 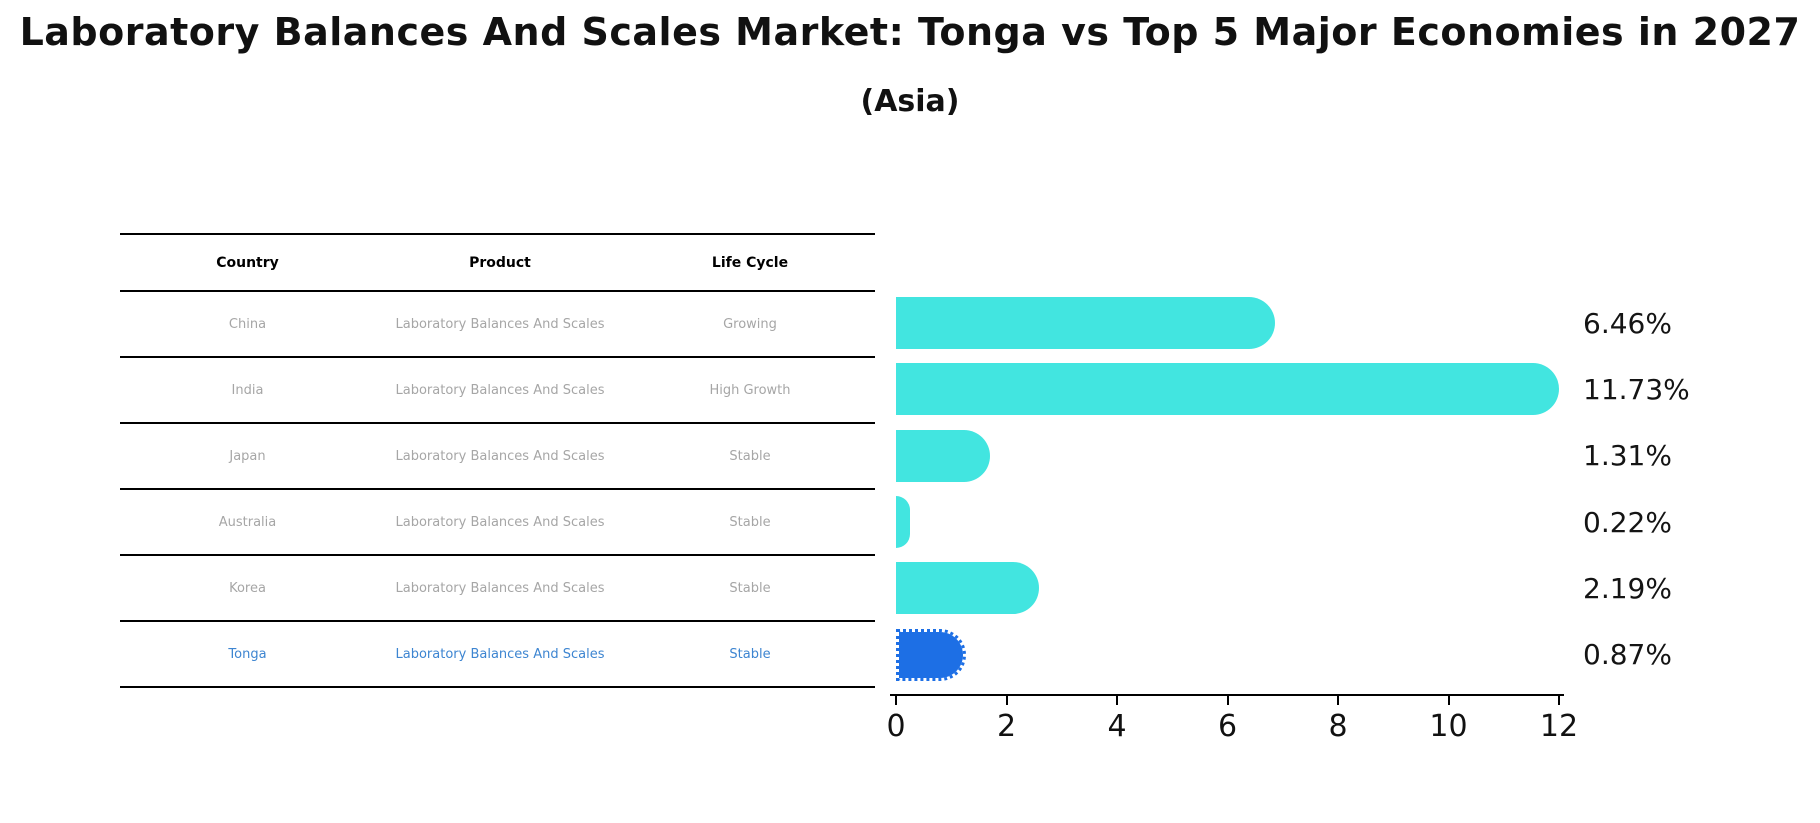 I want to click on table-header-product: Product, so click(x=500, y=262).